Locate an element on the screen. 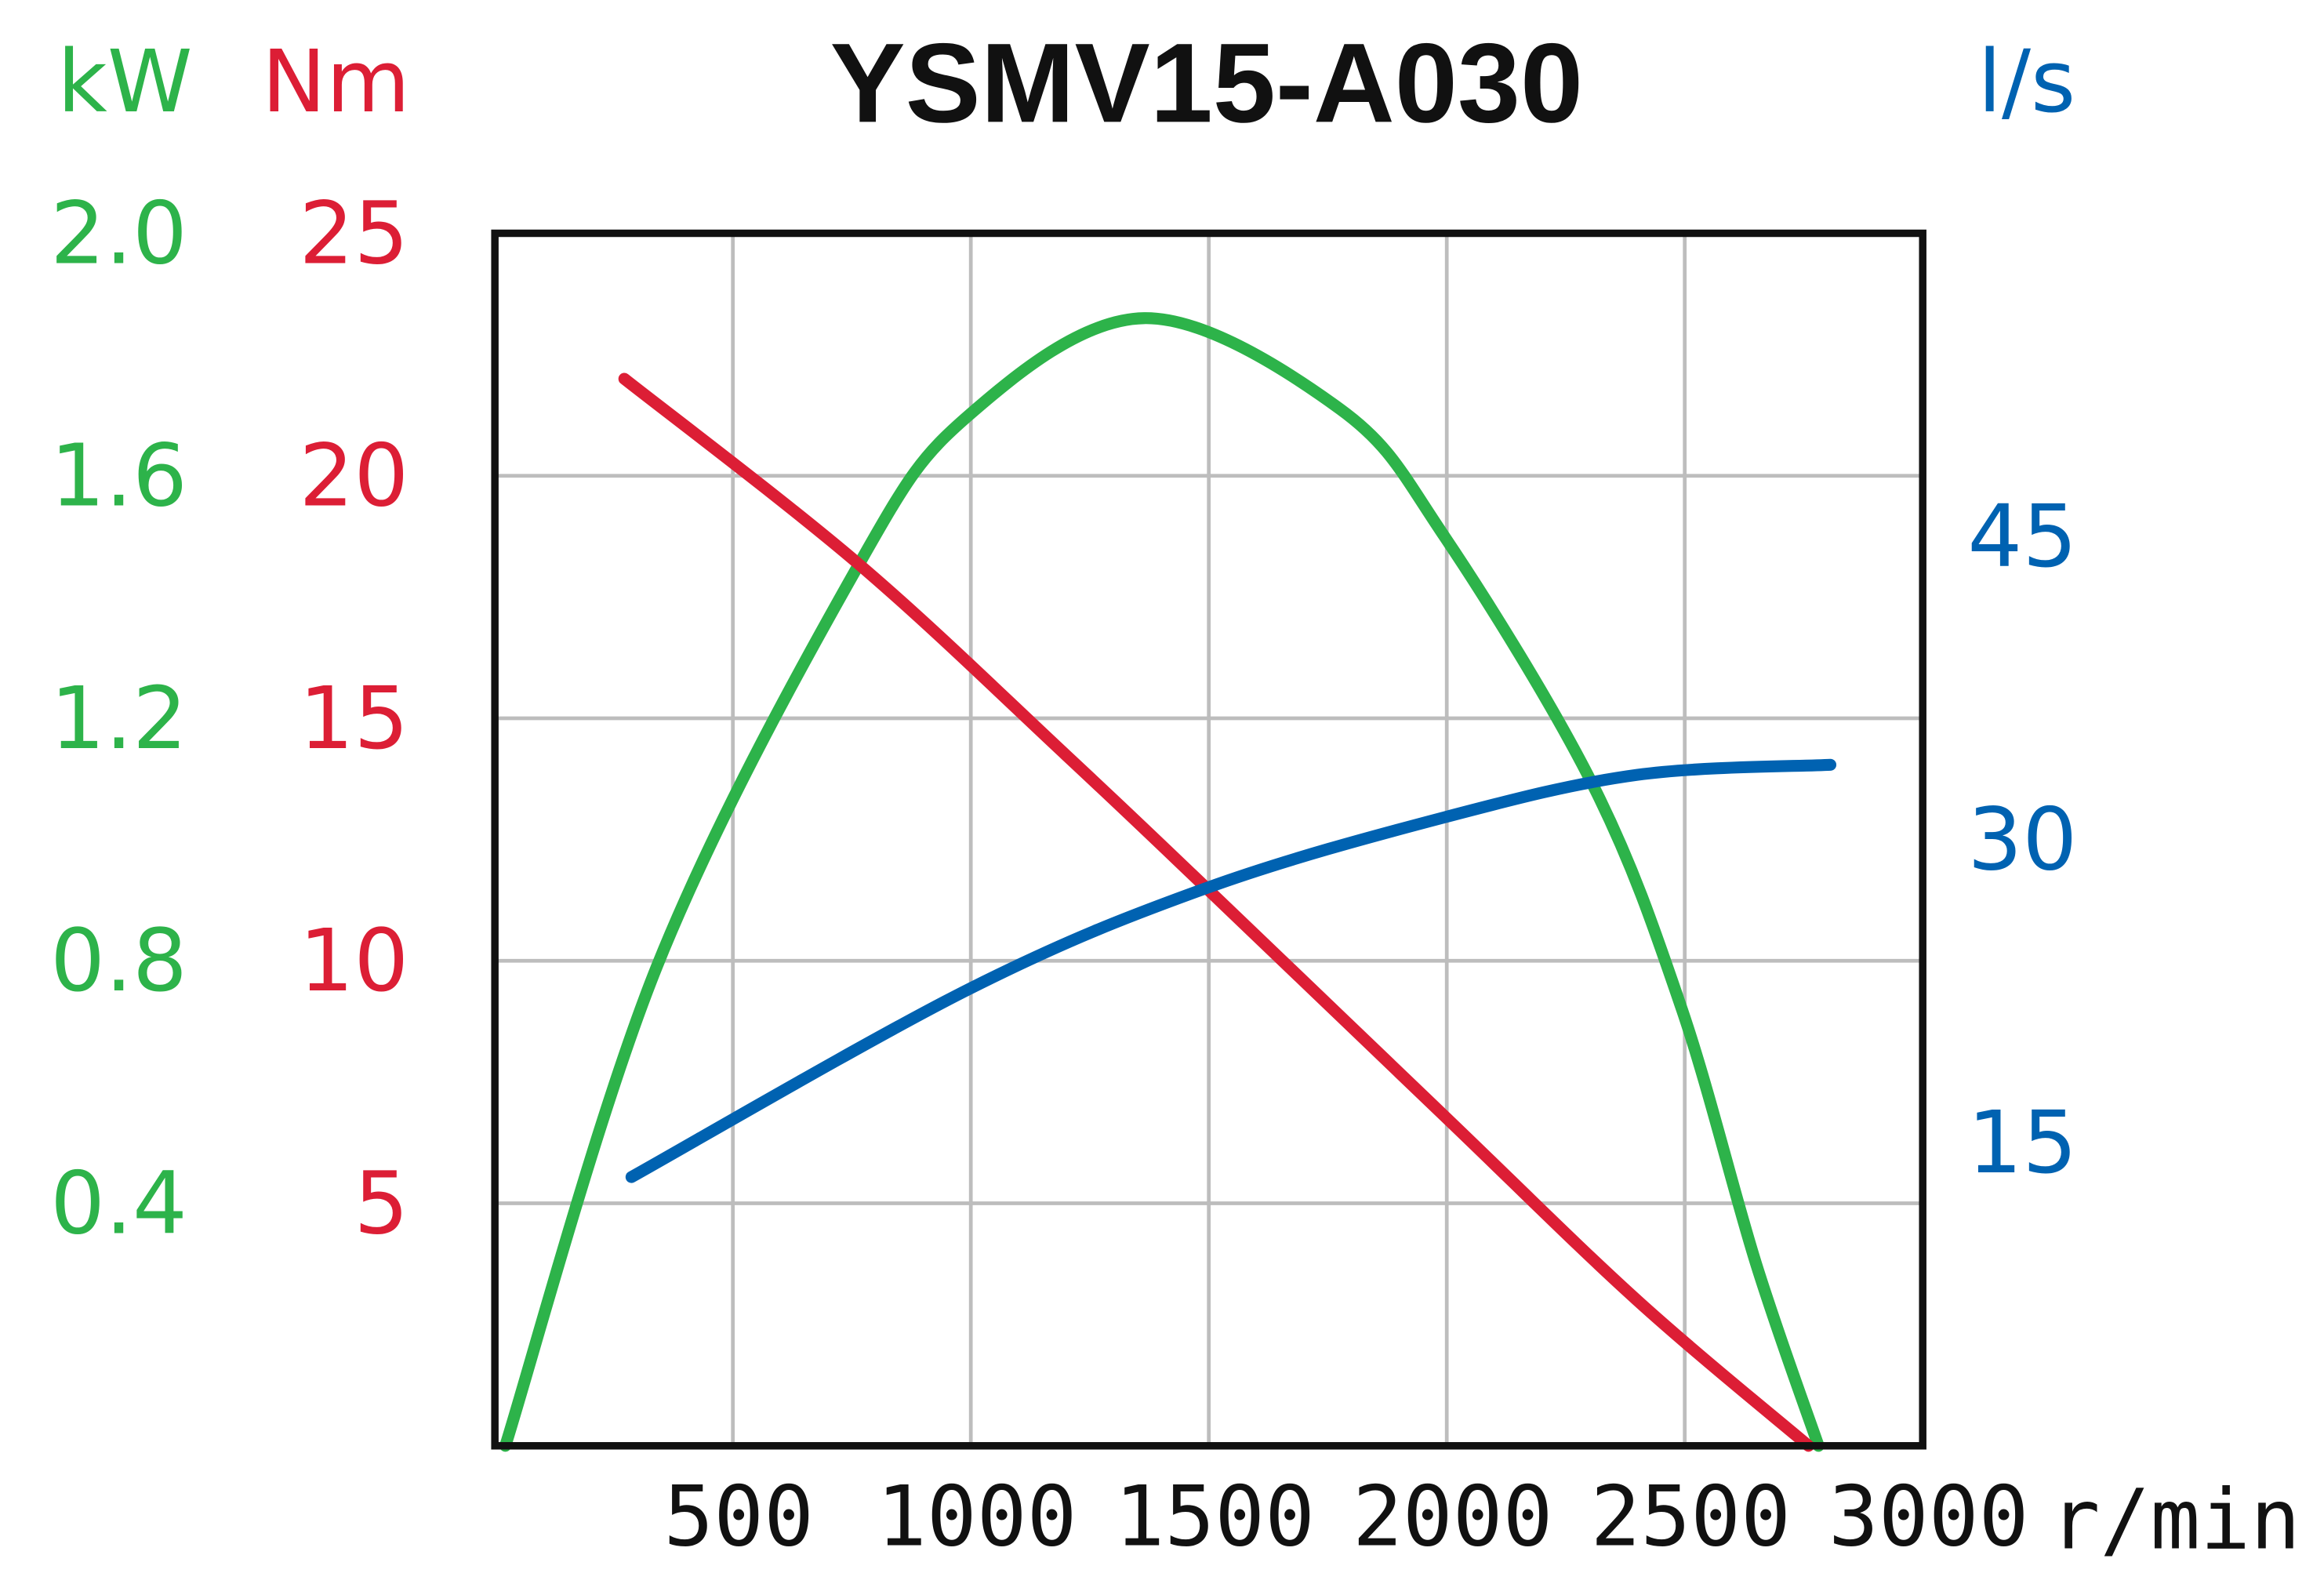 Image resolution: width=2324 pixels, height=1584 pixels. x-axis-label: r/min is located at coordinates (2175, 1521).